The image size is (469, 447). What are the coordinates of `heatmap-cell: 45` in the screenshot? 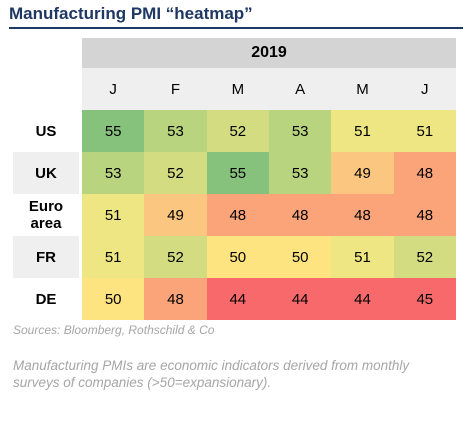 It's located at (424, 299).